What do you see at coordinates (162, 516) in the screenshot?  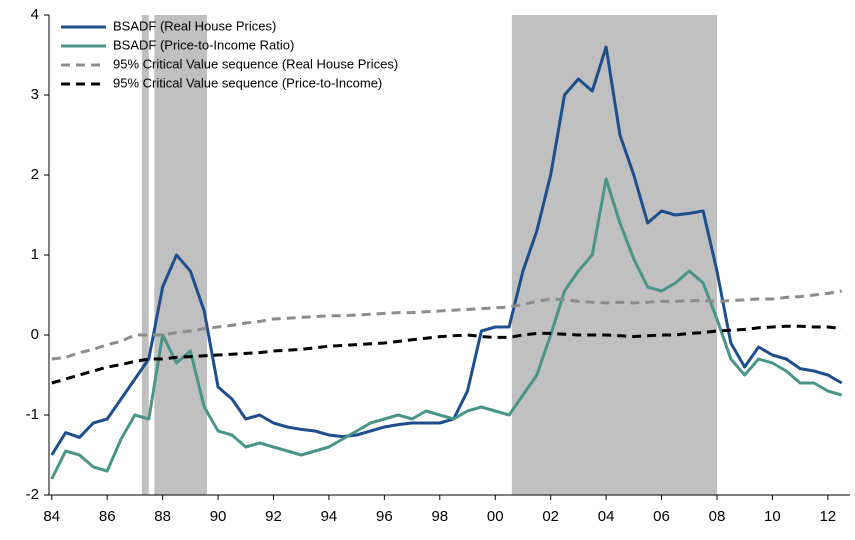 I see `x-tick-label: 88` at bounding box center [162, 516].